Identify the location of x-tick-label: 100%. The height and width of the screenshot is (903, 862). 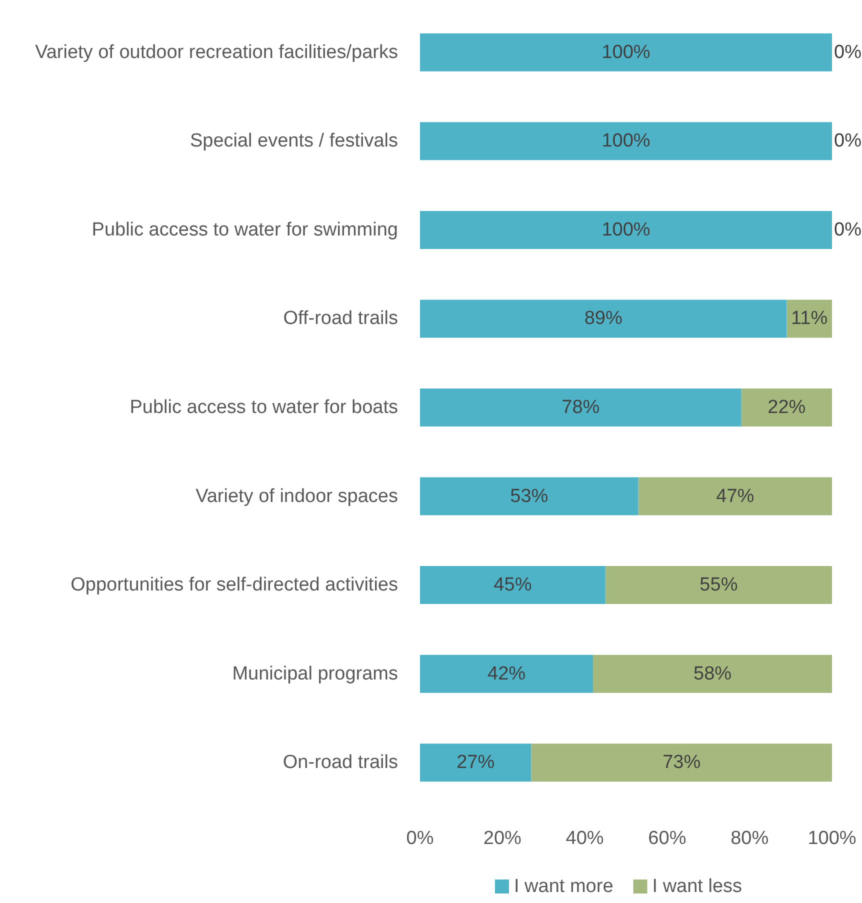
(832, 838).